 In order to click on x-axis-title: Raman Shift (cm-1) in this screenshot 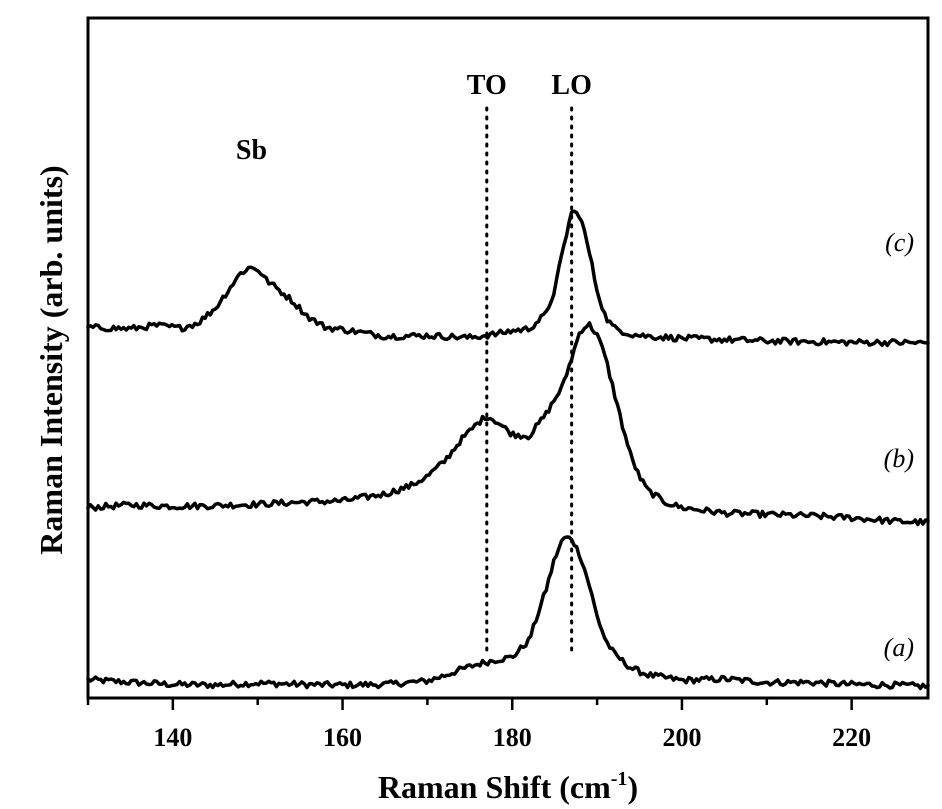, I will do `click(508, 786)`.